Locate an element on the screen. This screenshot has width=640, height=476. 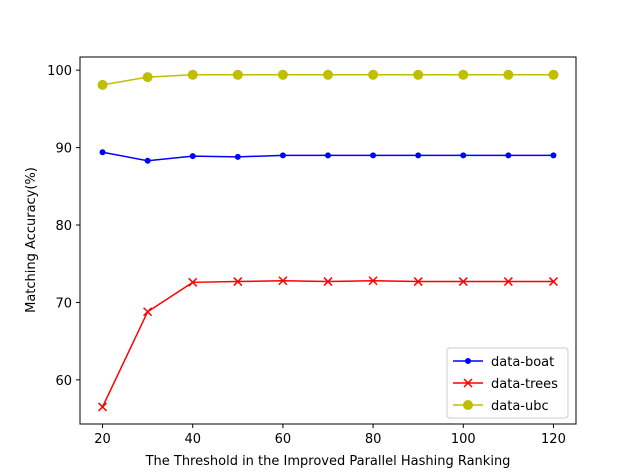
legend-label: data-ubc is located at coordinates (520, 406).